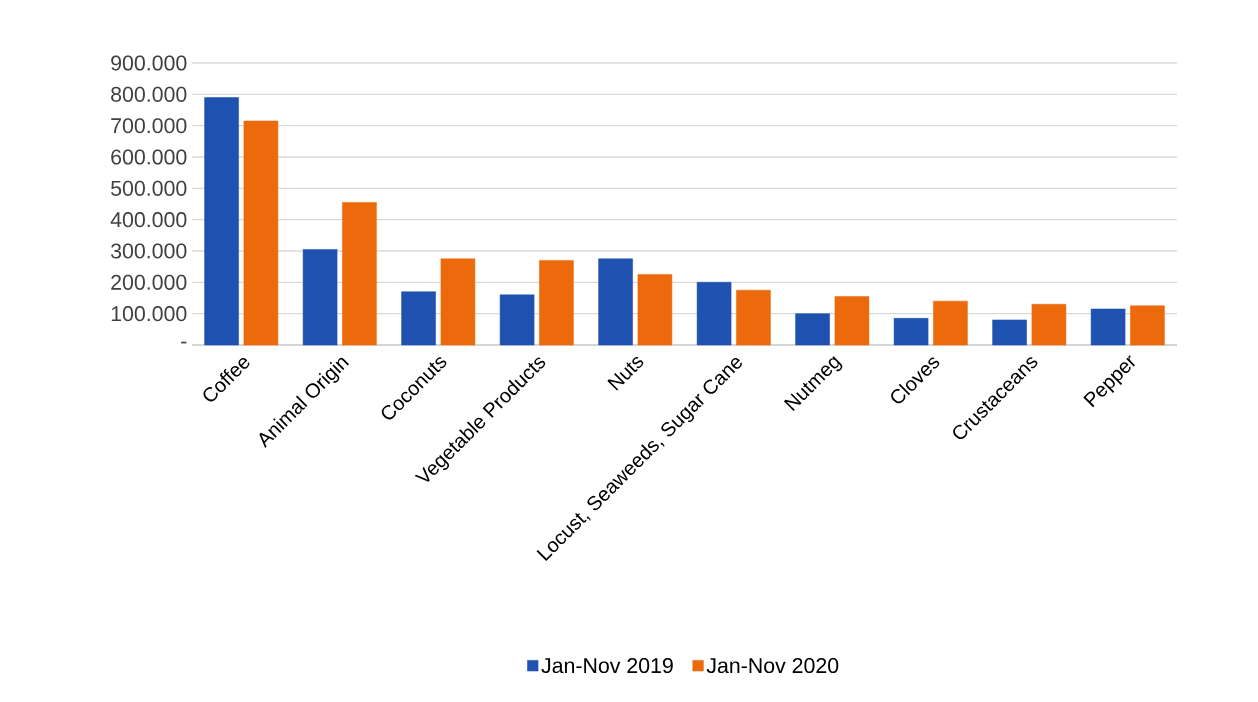 Image resolution: width=1258 pixels, height=702 pixels. What do you see at coordinates (148, 220) in the screenshot?
I see `y-tick-label: 400.000` at bounding box center [148, 220].